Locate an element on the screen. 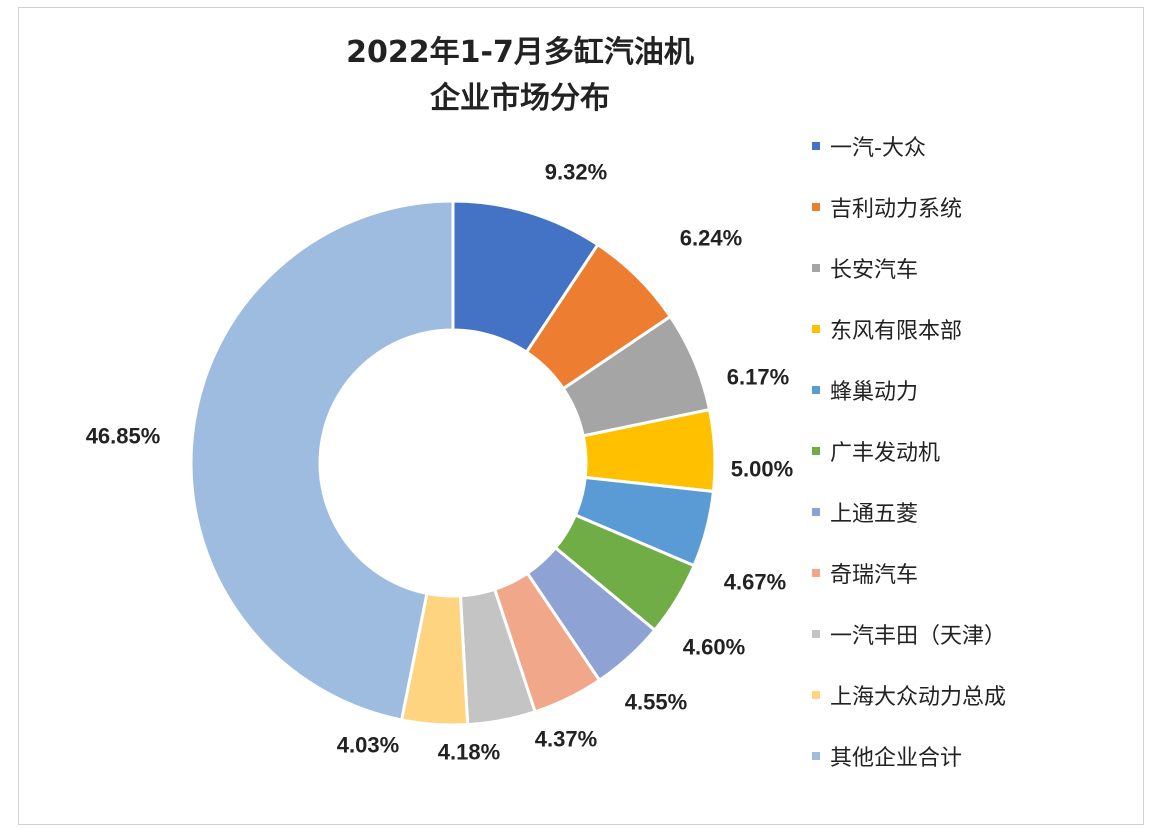 This screenshot has height=829, width=1170. legend-item-10: 上海大众动力总成 is located at coordinates (977, 694).